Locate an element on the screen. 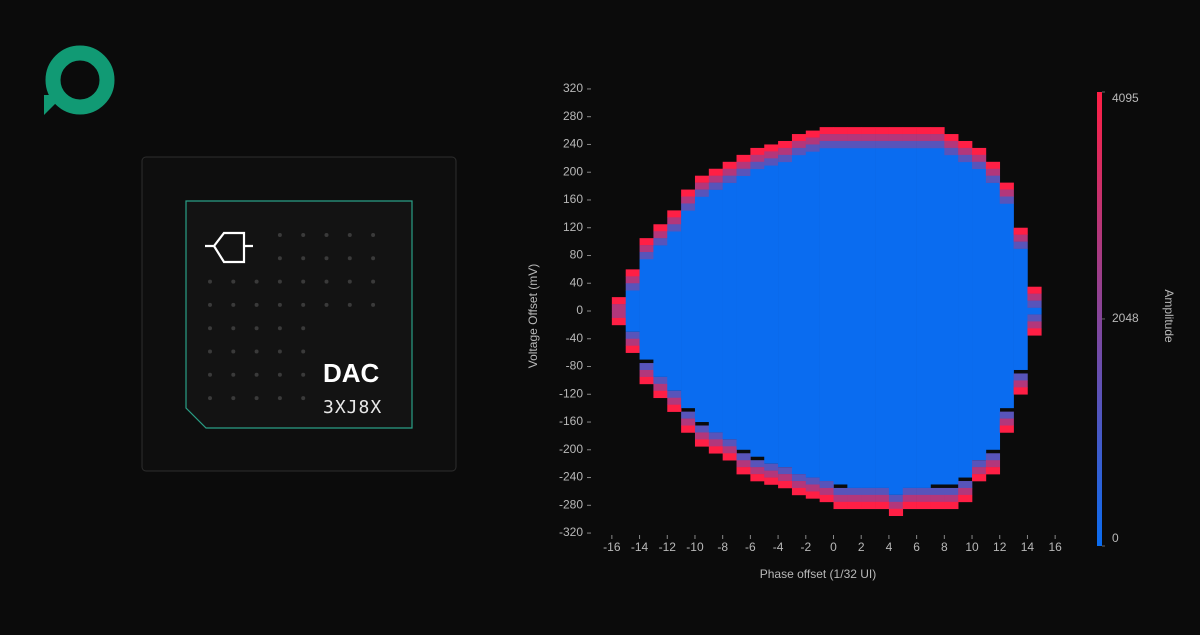 This screenshot has width=1200, height=635. y-tick-label: 120 is located at coordinates (573, 227).